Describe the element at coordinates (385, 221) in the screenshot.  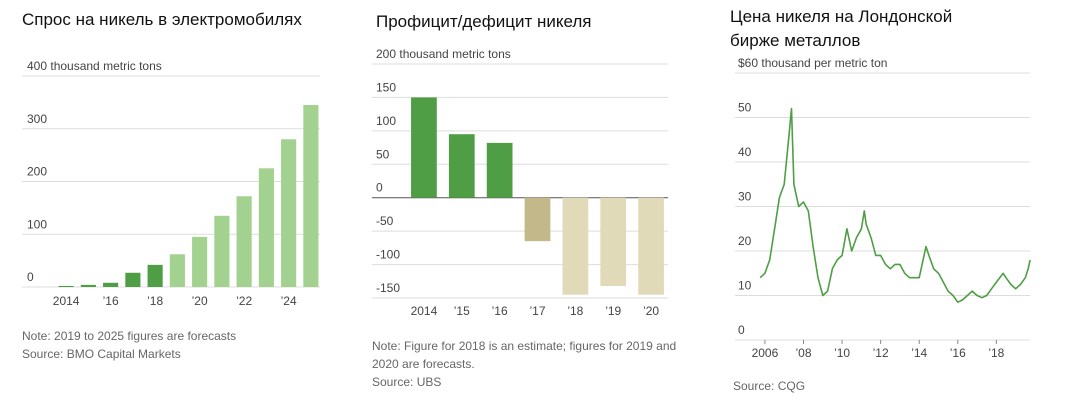
I see `y-tick-label: -50` at that location.